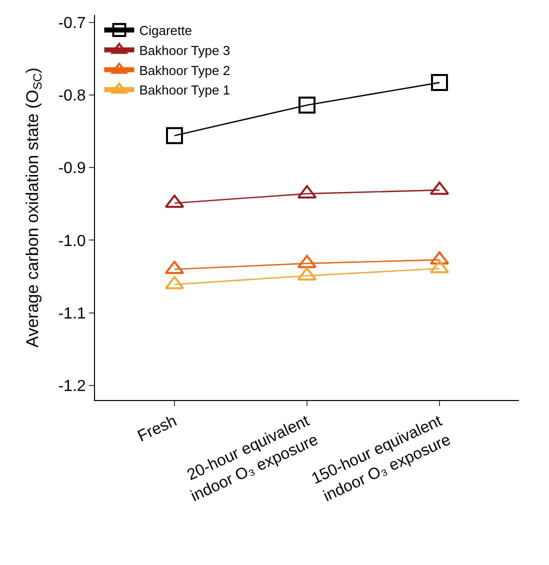 This screenshot has width=549, height=565. I want to click on y-tick-label: -1.1, so click(72, 313).